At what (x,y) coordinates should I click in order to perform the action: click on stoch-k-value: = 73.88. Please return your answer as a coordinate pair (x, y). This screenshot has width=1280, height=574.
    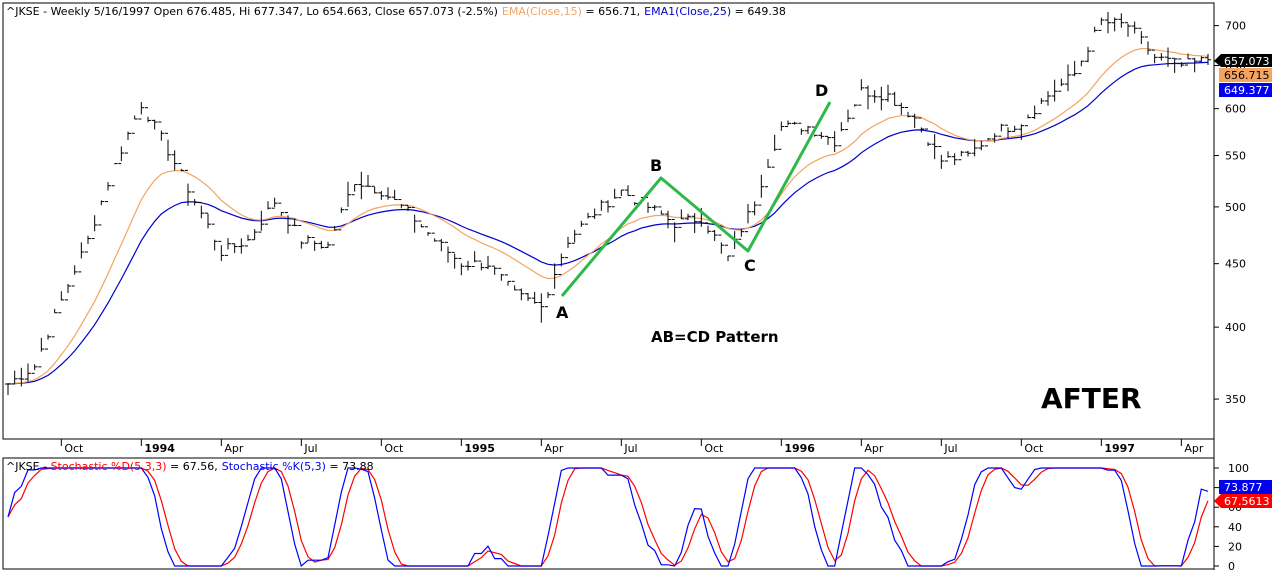
    Looking at the image, I should click on (350, 466).